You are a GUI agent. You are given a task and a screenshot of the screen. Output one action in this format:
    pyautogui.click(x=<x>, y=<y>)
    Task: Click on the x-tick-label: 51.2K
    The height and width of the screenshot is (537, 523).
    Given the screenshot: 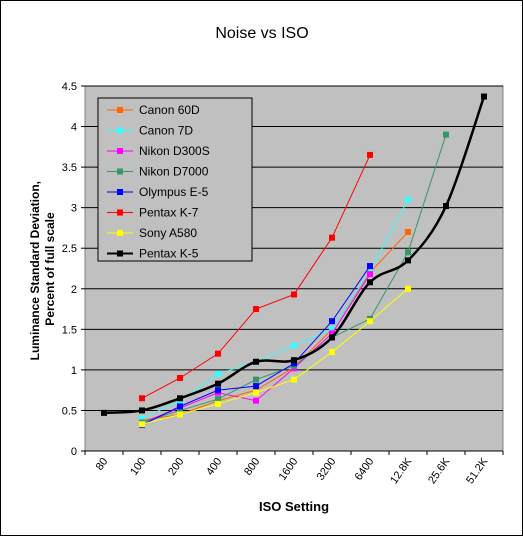 What is the action you would take?
    pyautogui.click(x=477, y=470)
    